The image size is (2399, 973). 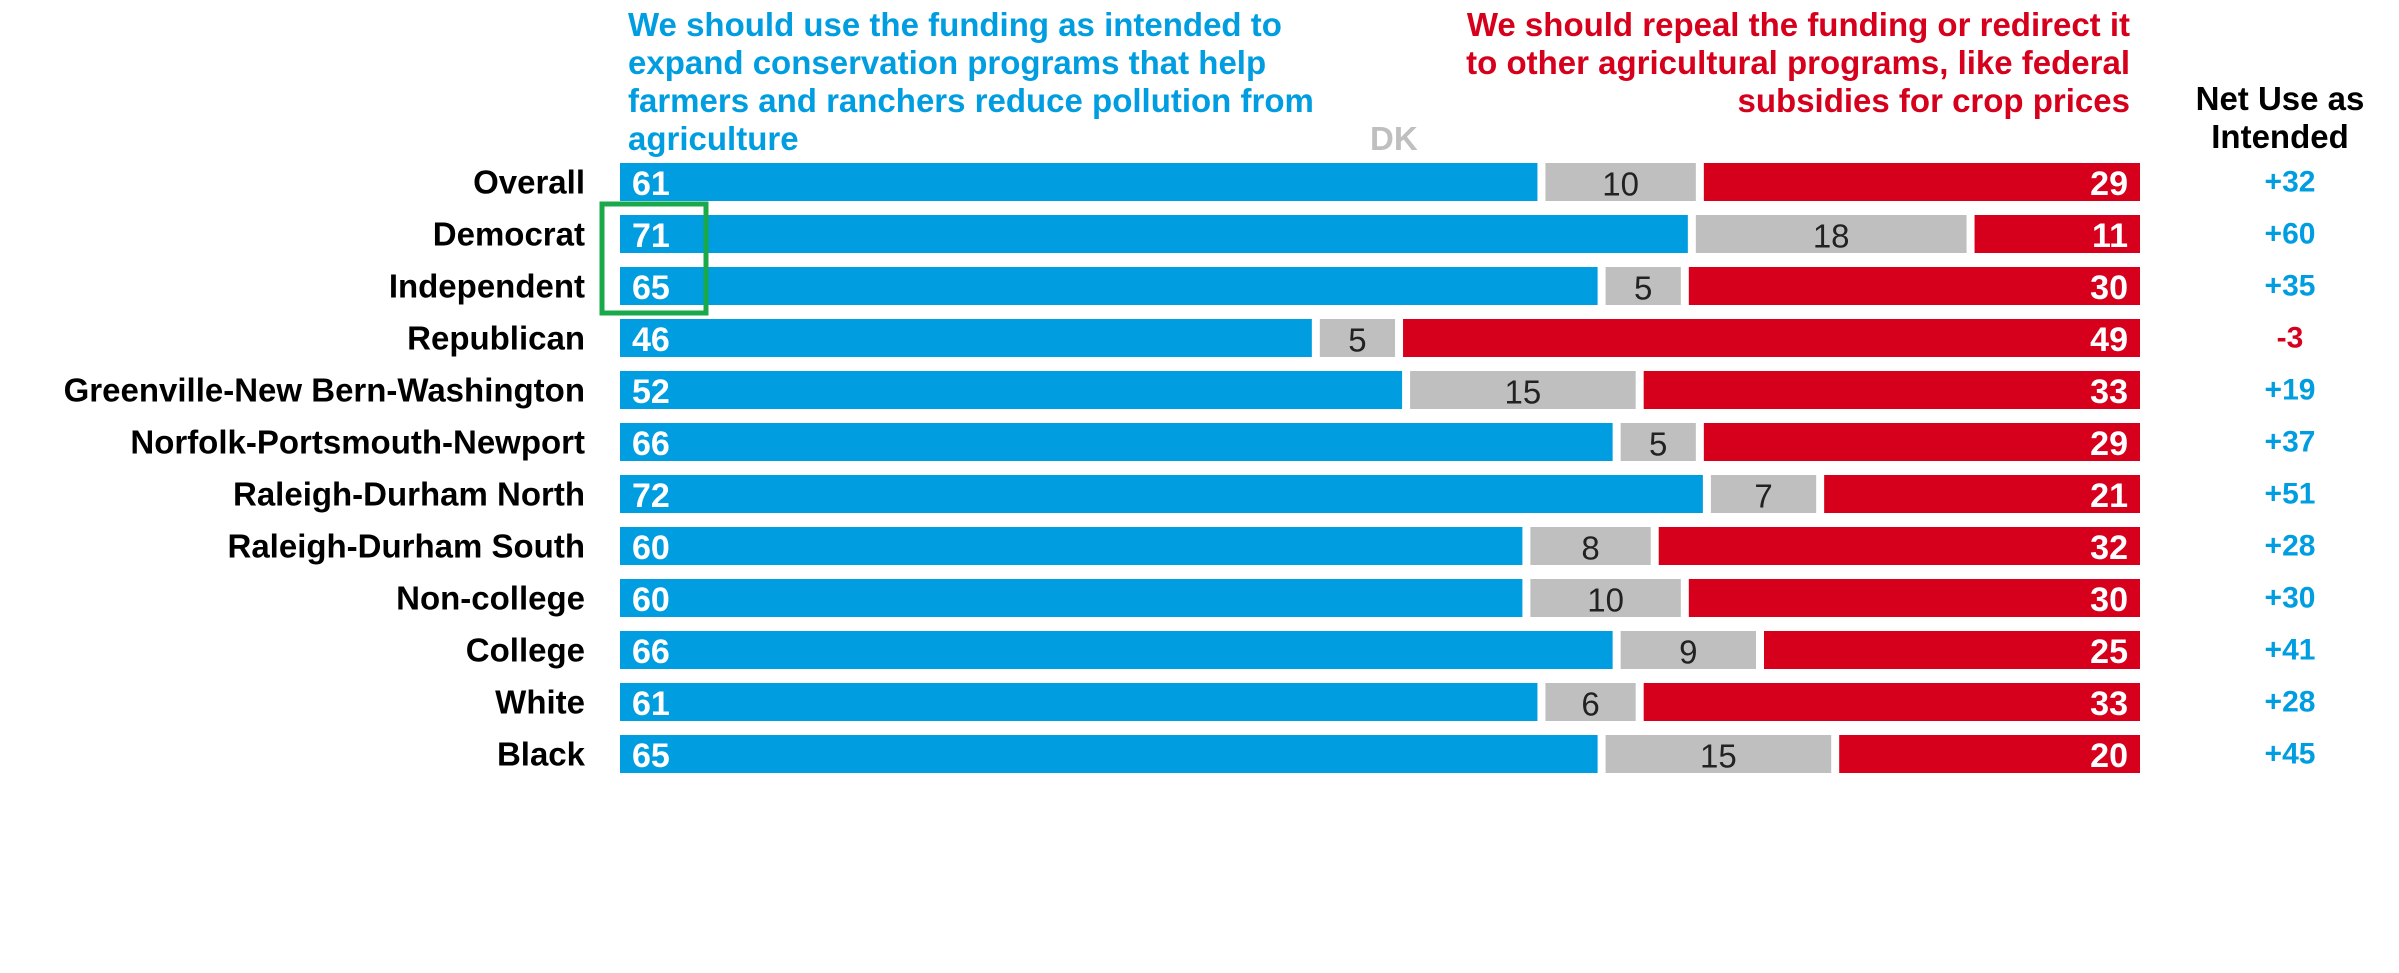 I want to click on highlight-box, so click(x=654, y=258).